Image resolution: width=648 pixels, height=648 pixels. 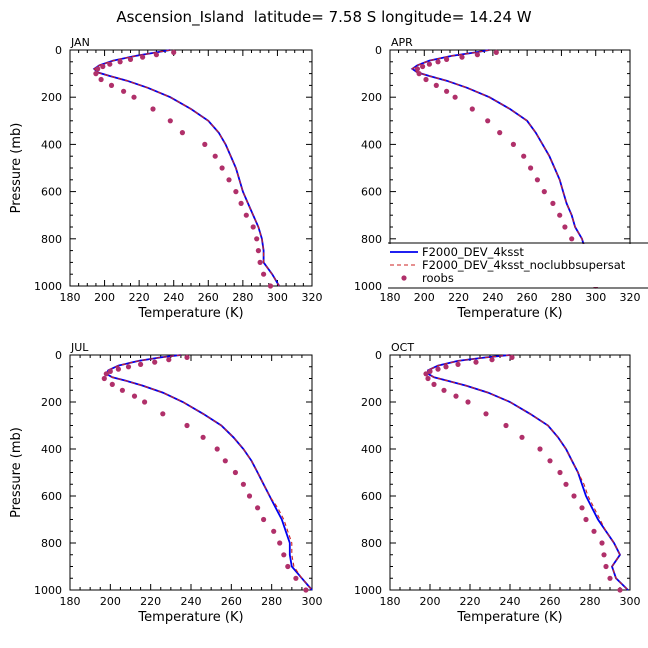 I want to click on legend-background, so click(x=518, y=265).